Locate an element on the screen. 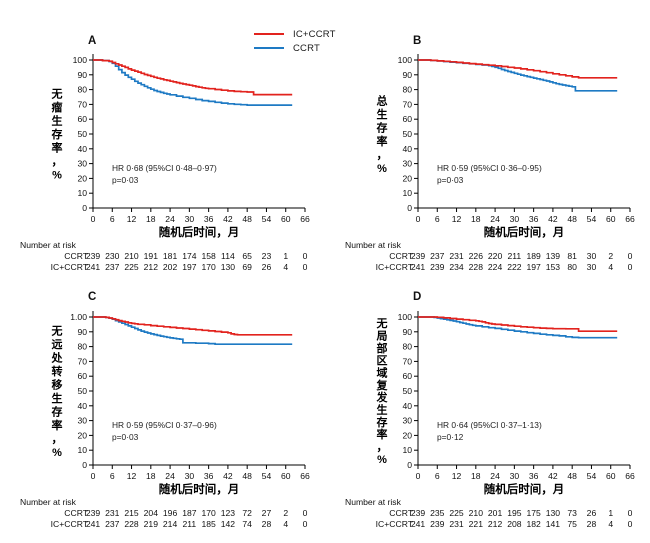  y-axis-title-char: 远 is located at coordinates (57, 344).